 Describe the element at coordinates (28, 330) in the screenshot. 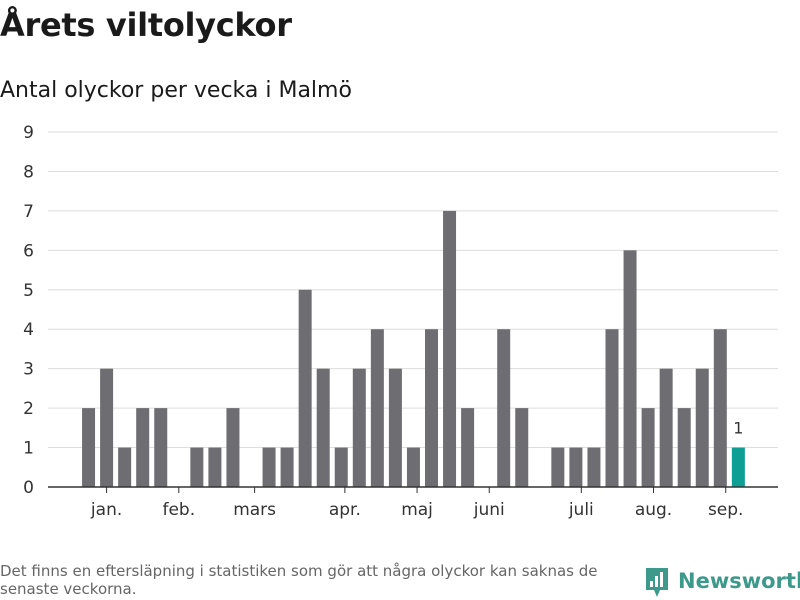

I see `y-tick-label: 4` at that location.